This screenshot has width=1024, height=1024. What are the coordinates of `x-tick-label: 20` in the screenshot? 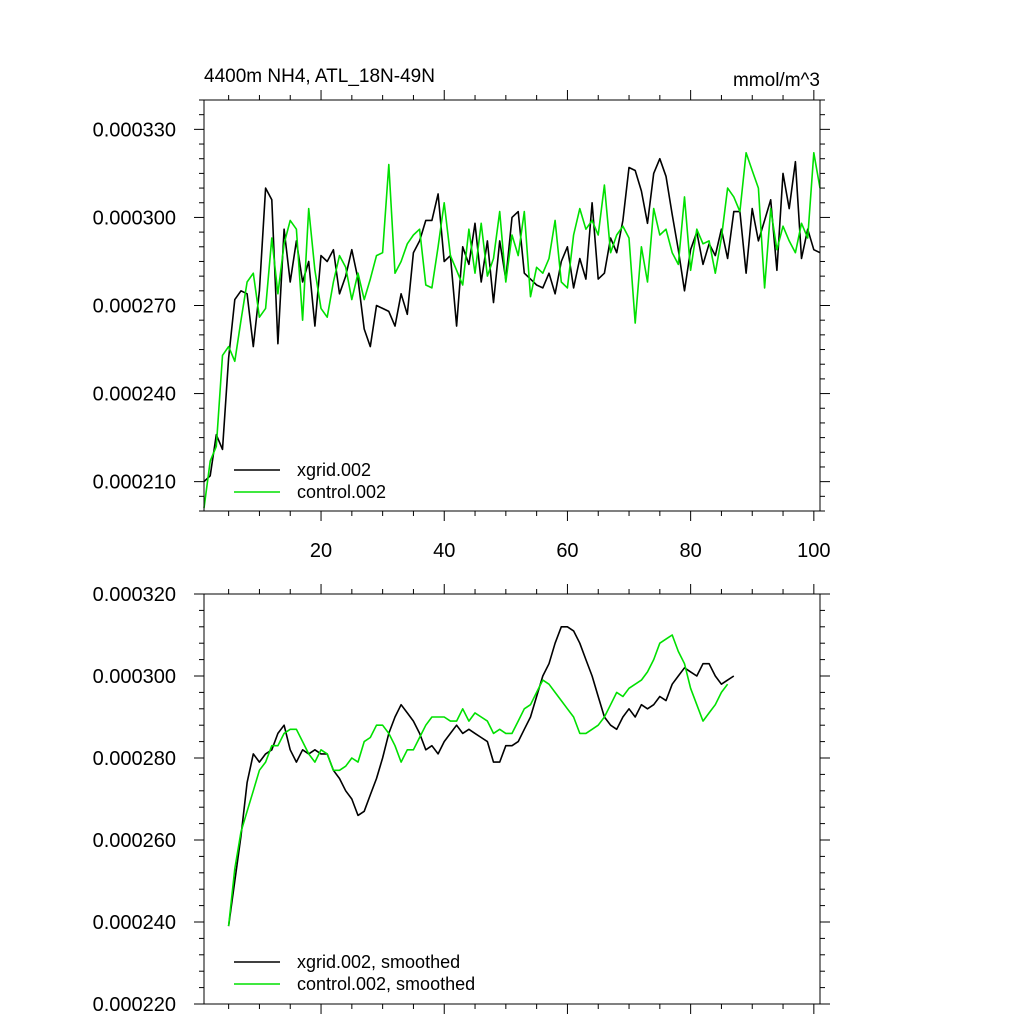 It's located at (321, 551).